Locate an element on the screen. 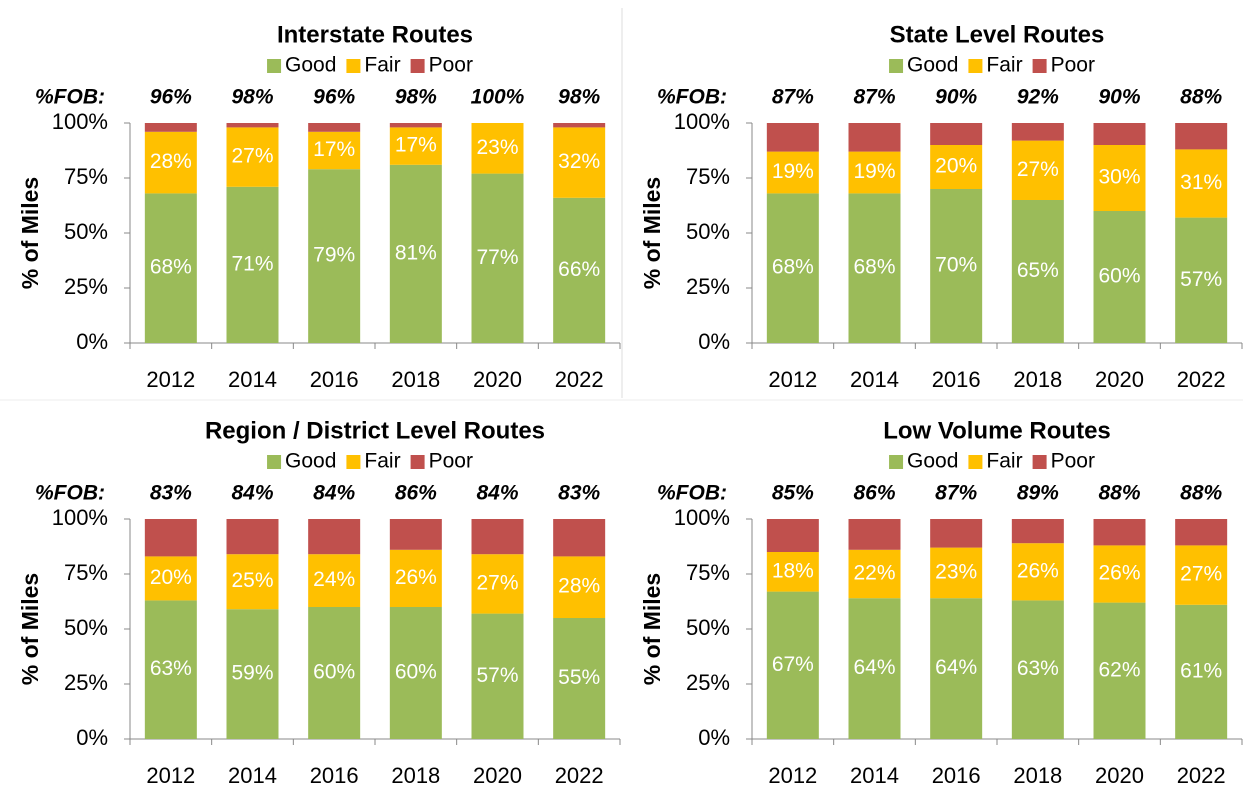  value-label: 61% is located at coordinates (1201, 670).